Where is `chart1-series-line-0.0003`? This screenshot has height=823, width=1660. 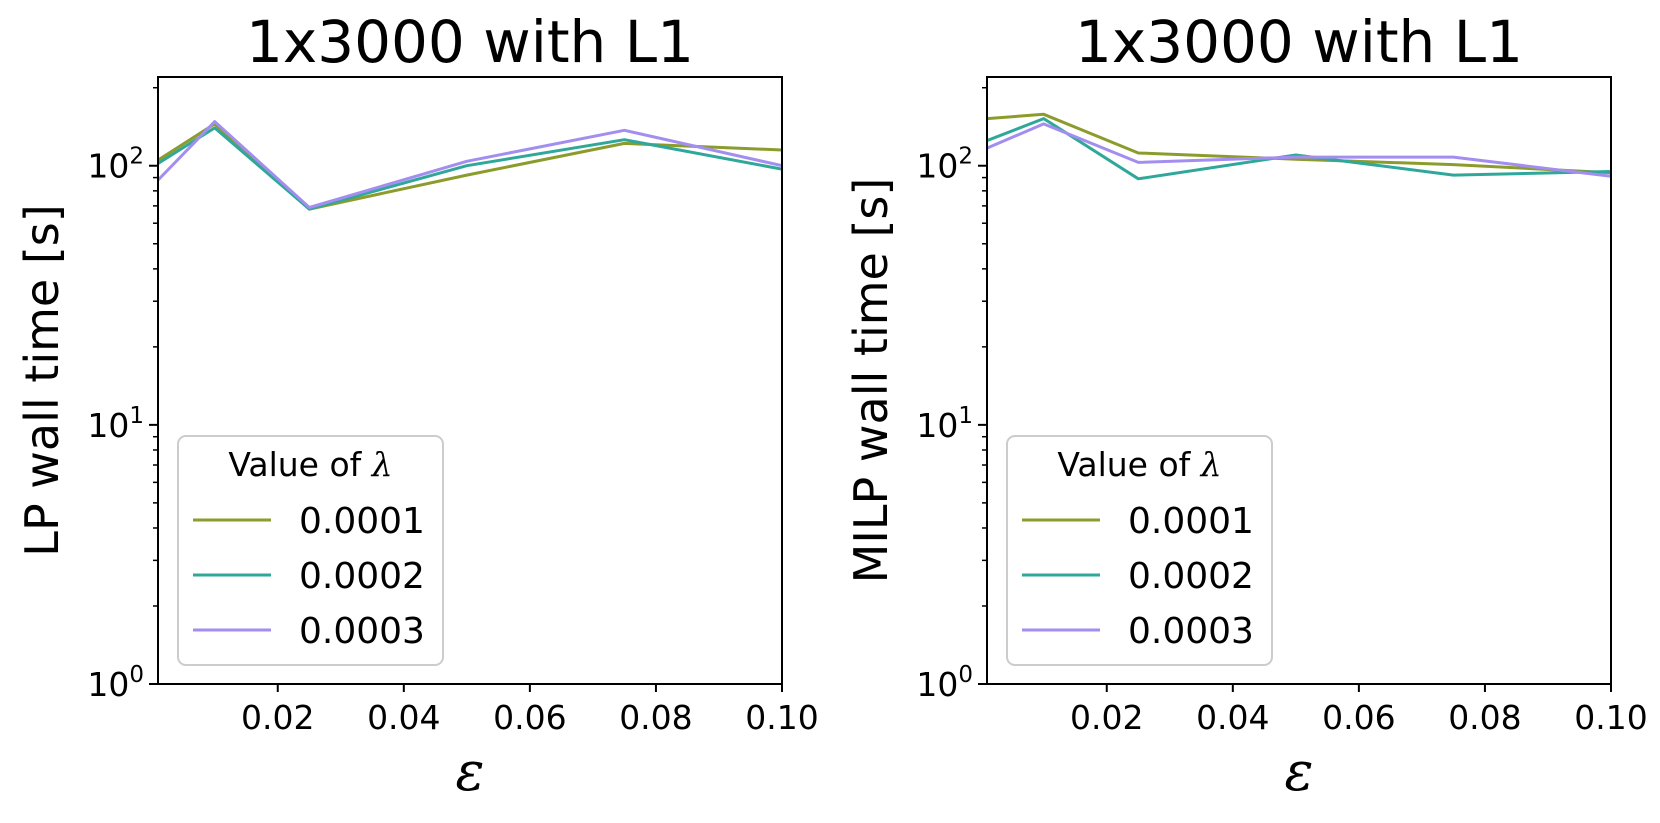
chart1-series-line-0.0003 is located at coordinates (470, 164).